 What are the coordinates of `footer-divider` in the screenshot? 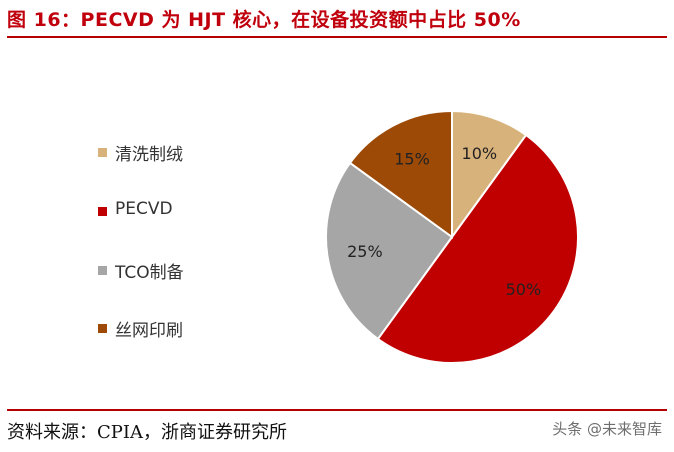 It's located at (337, 410).